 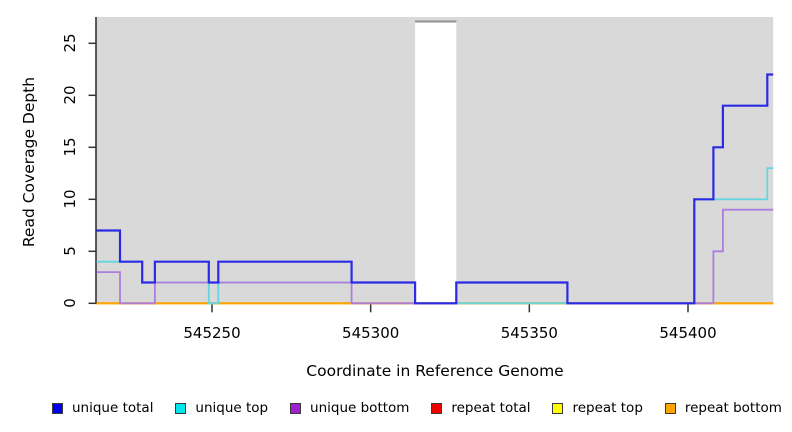 I want to click on legend-label: unique top, so click(x=232, y=408).